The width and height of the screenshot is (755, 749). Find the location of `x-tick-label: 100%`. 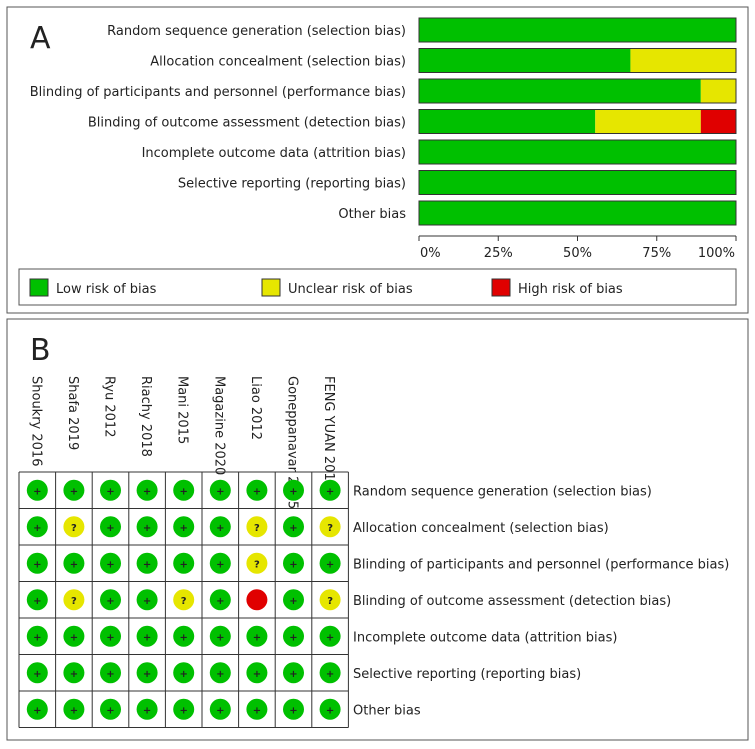

x-tick-label: 100% is located at coordinates (716, 253).